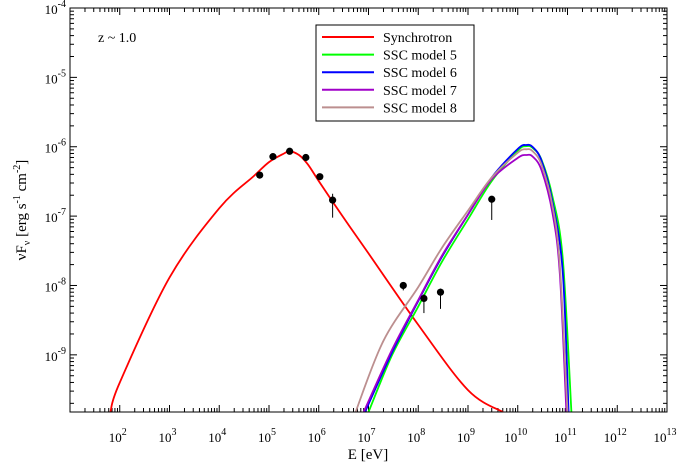 The image size is (680, 467). I want to click on x-tick-label: 10⁴, so click(217, 436).